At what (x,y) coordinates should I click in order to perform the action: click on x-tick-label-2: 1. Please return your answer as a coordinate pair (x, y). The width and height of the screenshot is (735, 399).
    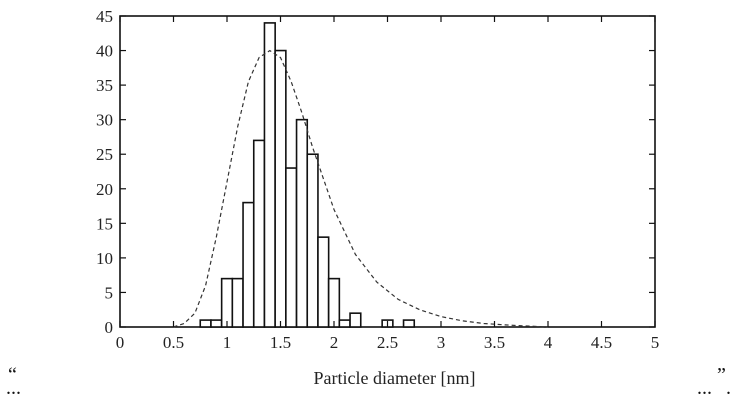
    Looking at the image, I should click on (227, 342).